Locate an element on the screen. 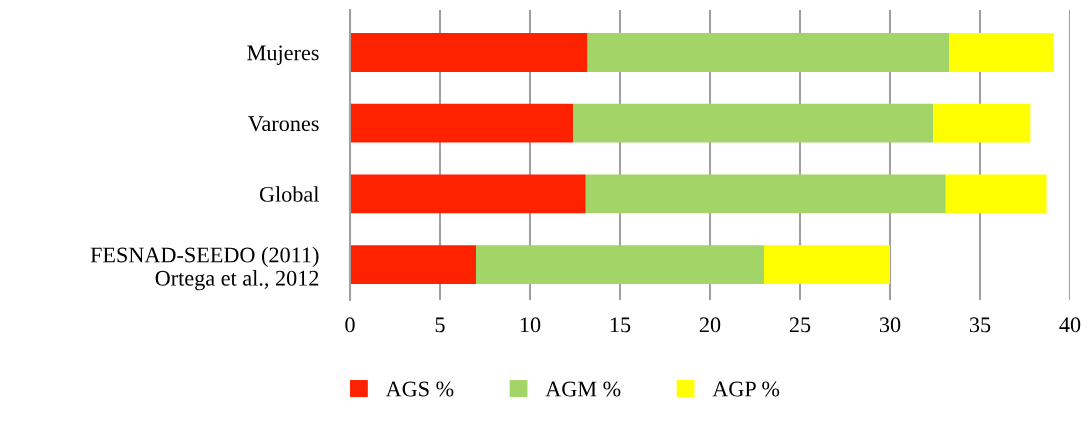 Image resolution: width=1088 pixels, height=421 pixels. x-tick-label: 10 is located at coordinates (530, 325).